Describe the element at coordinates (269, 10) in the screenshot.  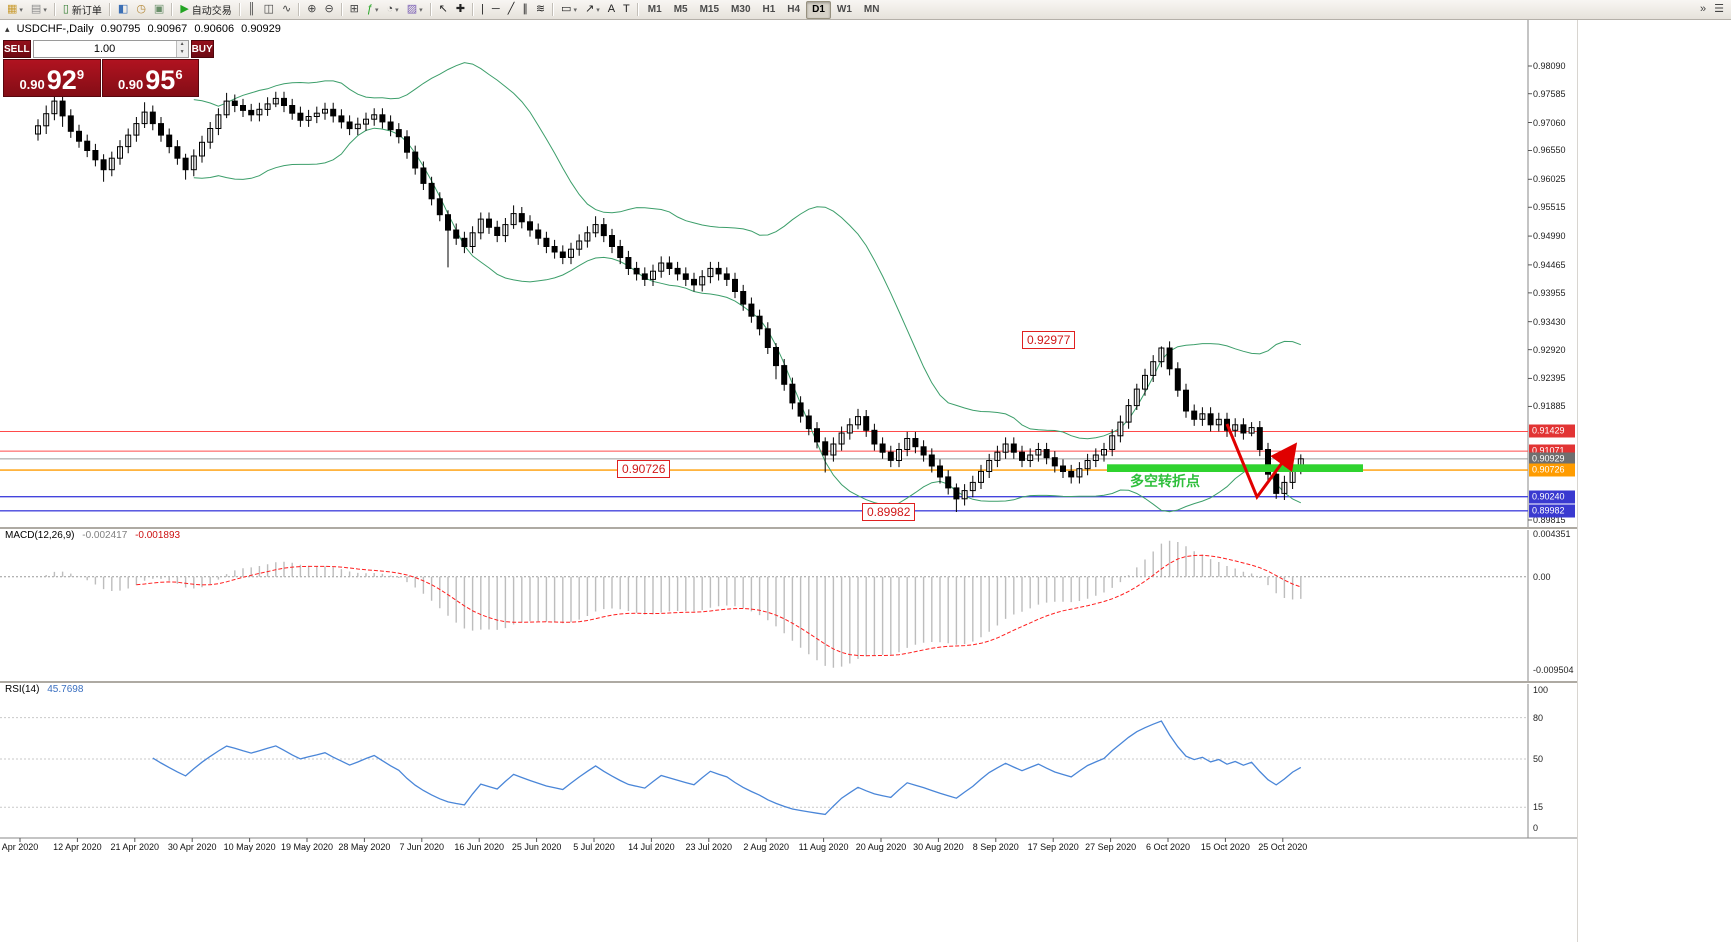
I see `chart-candles-button: ◫` at that location.